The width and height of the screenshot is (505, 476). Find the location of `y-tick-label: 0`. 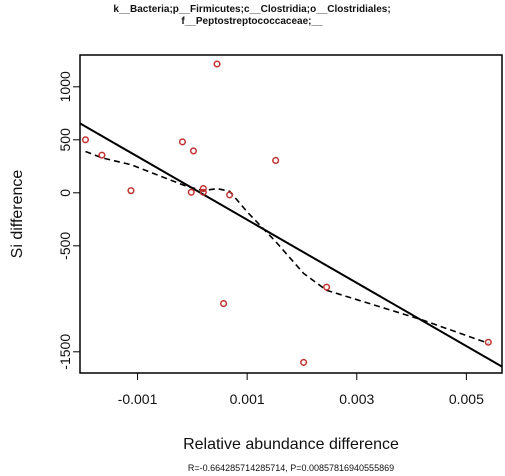

y-tick-label: 0 is located at coordinates (65, 193).